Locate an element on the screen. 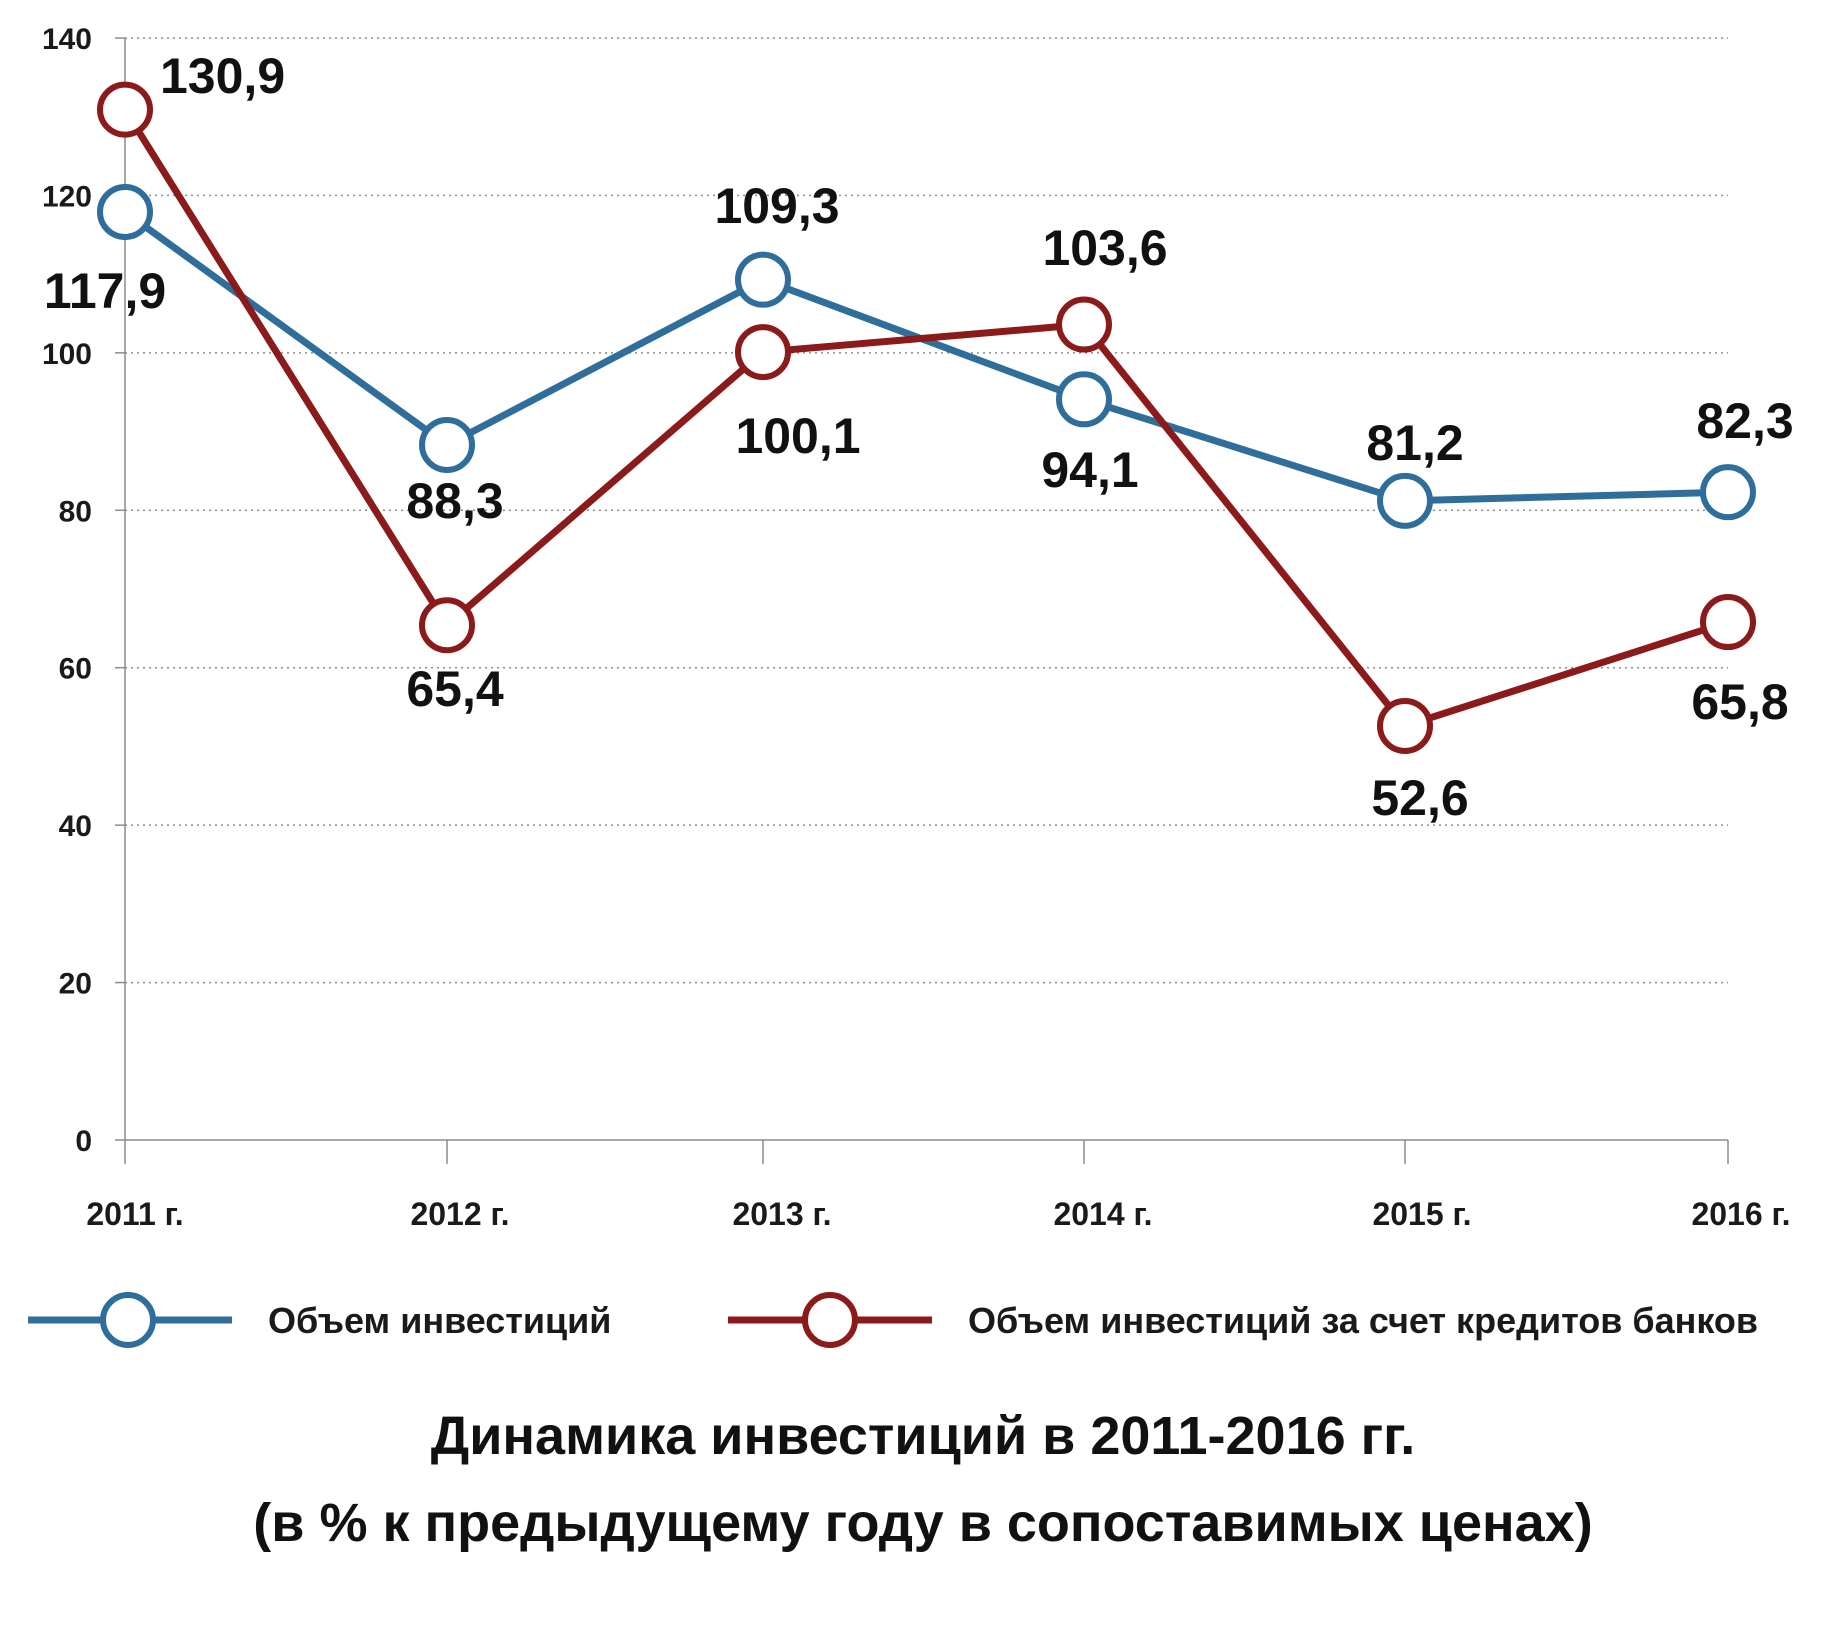 The image size is (1846, 1640). legend-item-2: Объем инвестиций за счет кредитов банков is located at coordinates (1243, 1320).